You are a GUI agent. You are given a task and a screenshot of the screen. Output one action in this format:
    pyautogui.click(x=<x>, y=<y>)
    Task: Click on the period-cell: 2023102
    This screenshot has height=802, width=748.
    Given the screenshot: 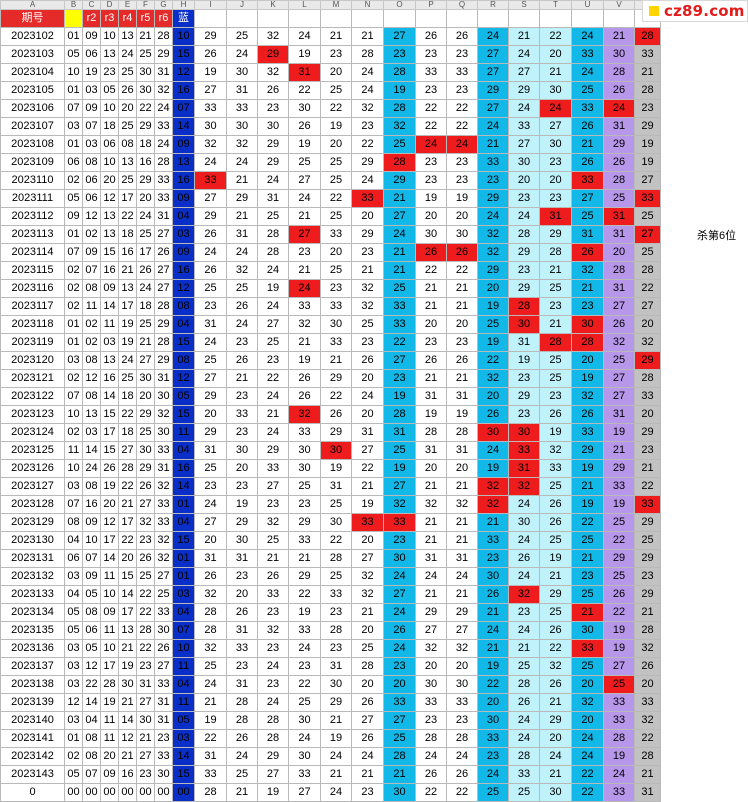 What is the action you would take?
    pyautogui.click(x=32, y=36)
    